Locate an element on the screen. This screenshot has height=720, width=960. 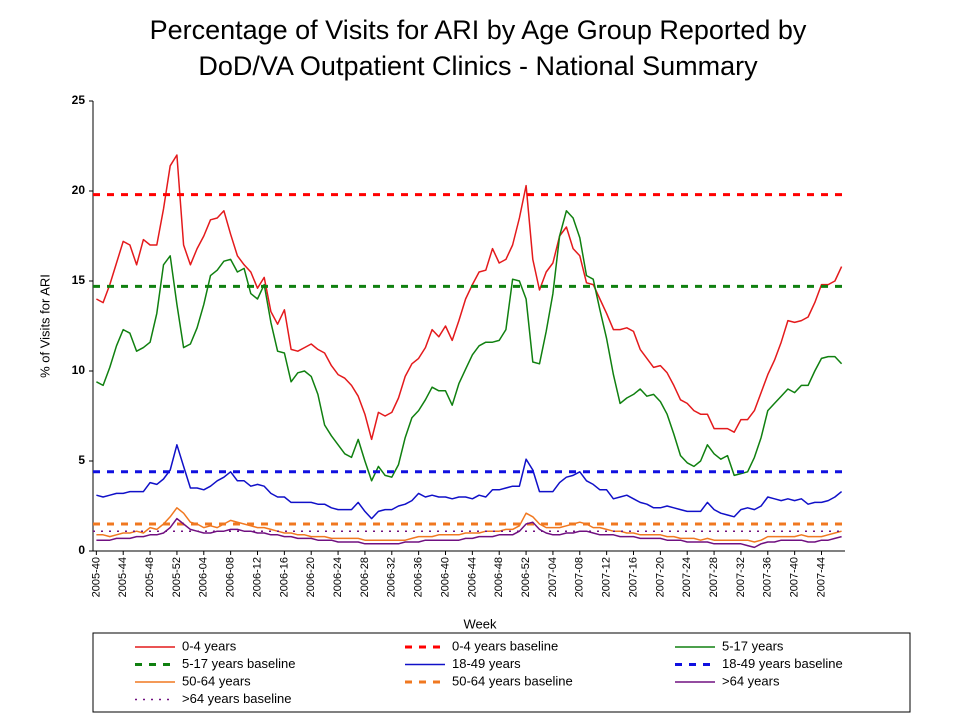
legend-box is located at coordinates (501, 672).